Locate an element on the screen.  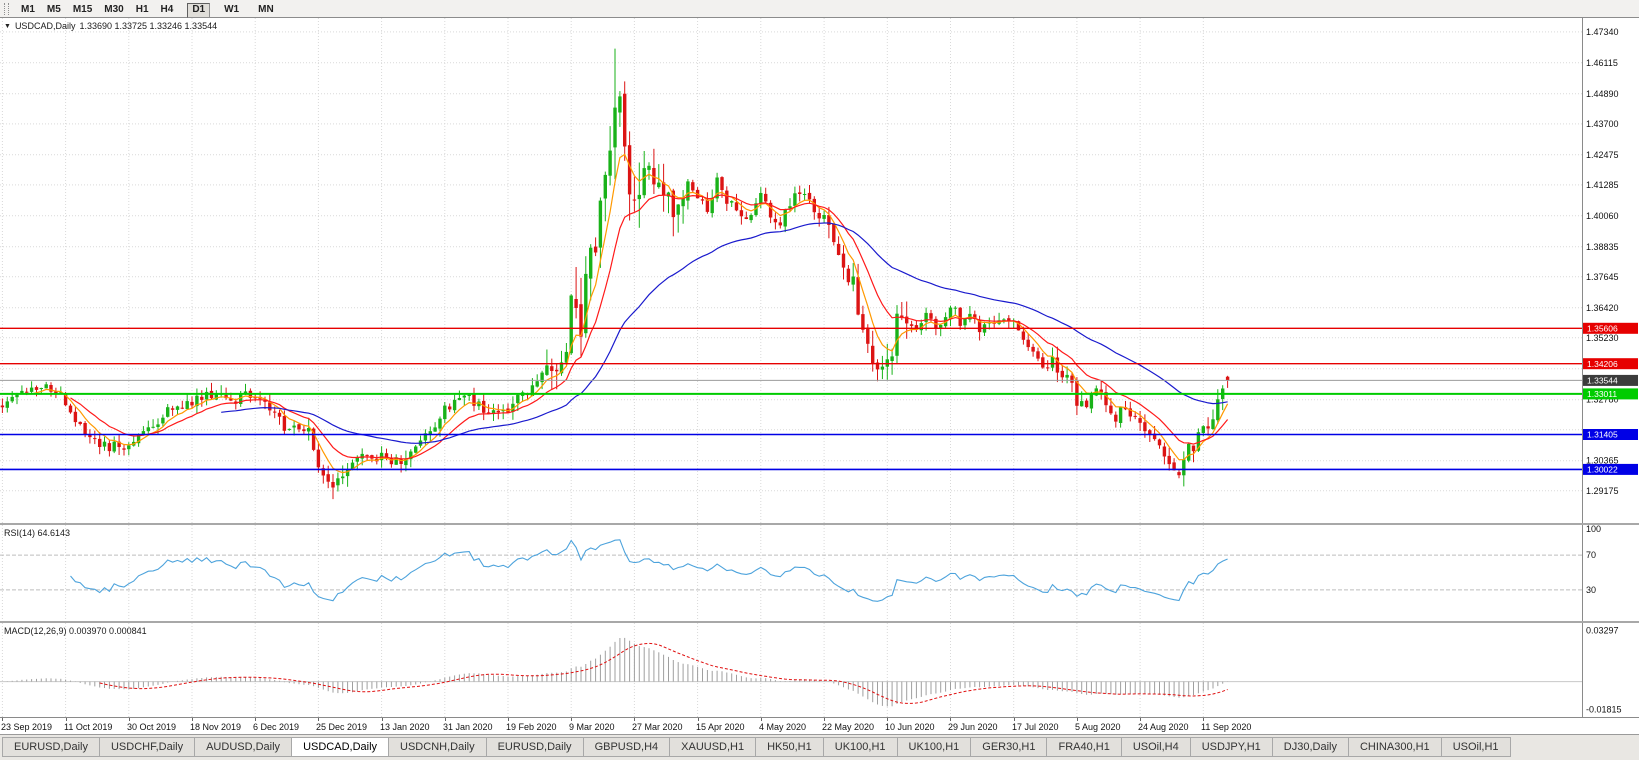
price-tag-1.33011: 1.33011 is located at coordinates (1610, 394).